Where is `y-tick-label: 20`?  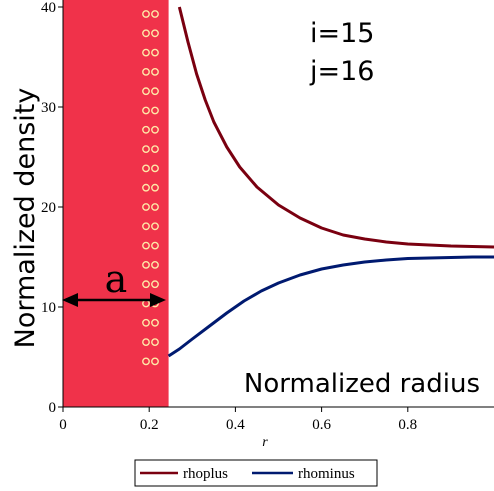 y-tick-label: 20 is located at coordinates (48, 208).